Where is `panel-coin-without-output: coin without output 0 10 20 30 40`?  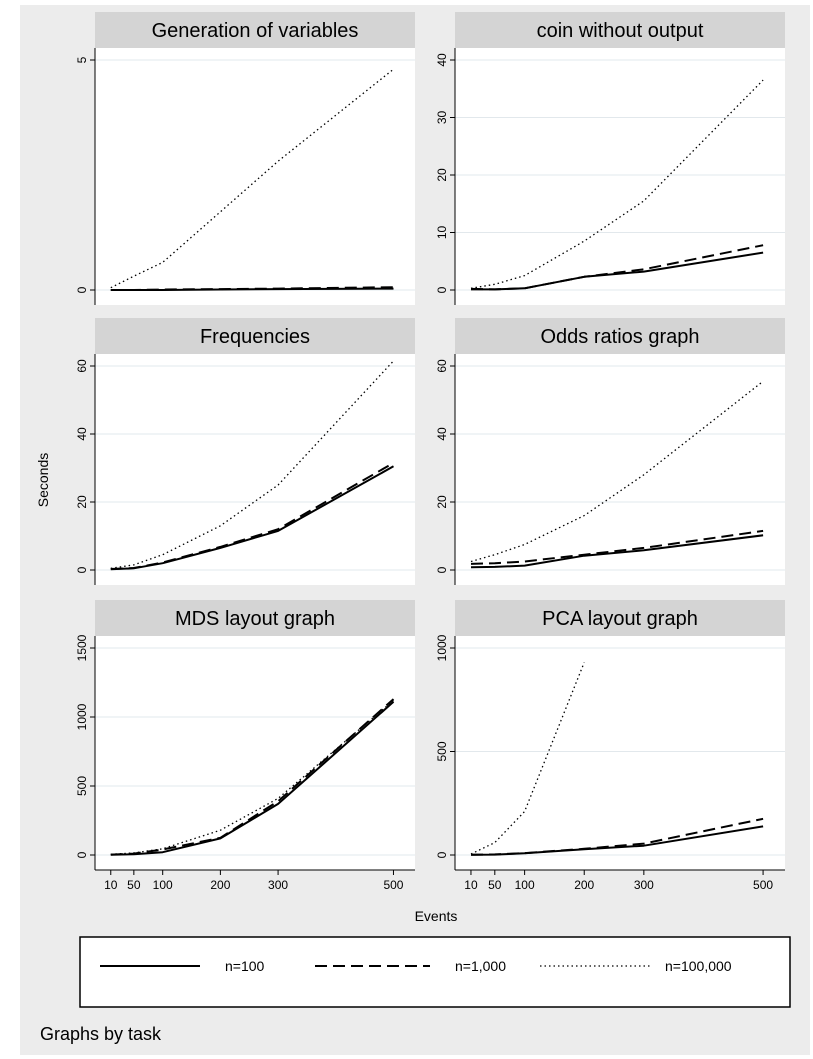
panel-coin-without-output: coin without output 0 10 20 30 40 is located at coordinates (610, 158).